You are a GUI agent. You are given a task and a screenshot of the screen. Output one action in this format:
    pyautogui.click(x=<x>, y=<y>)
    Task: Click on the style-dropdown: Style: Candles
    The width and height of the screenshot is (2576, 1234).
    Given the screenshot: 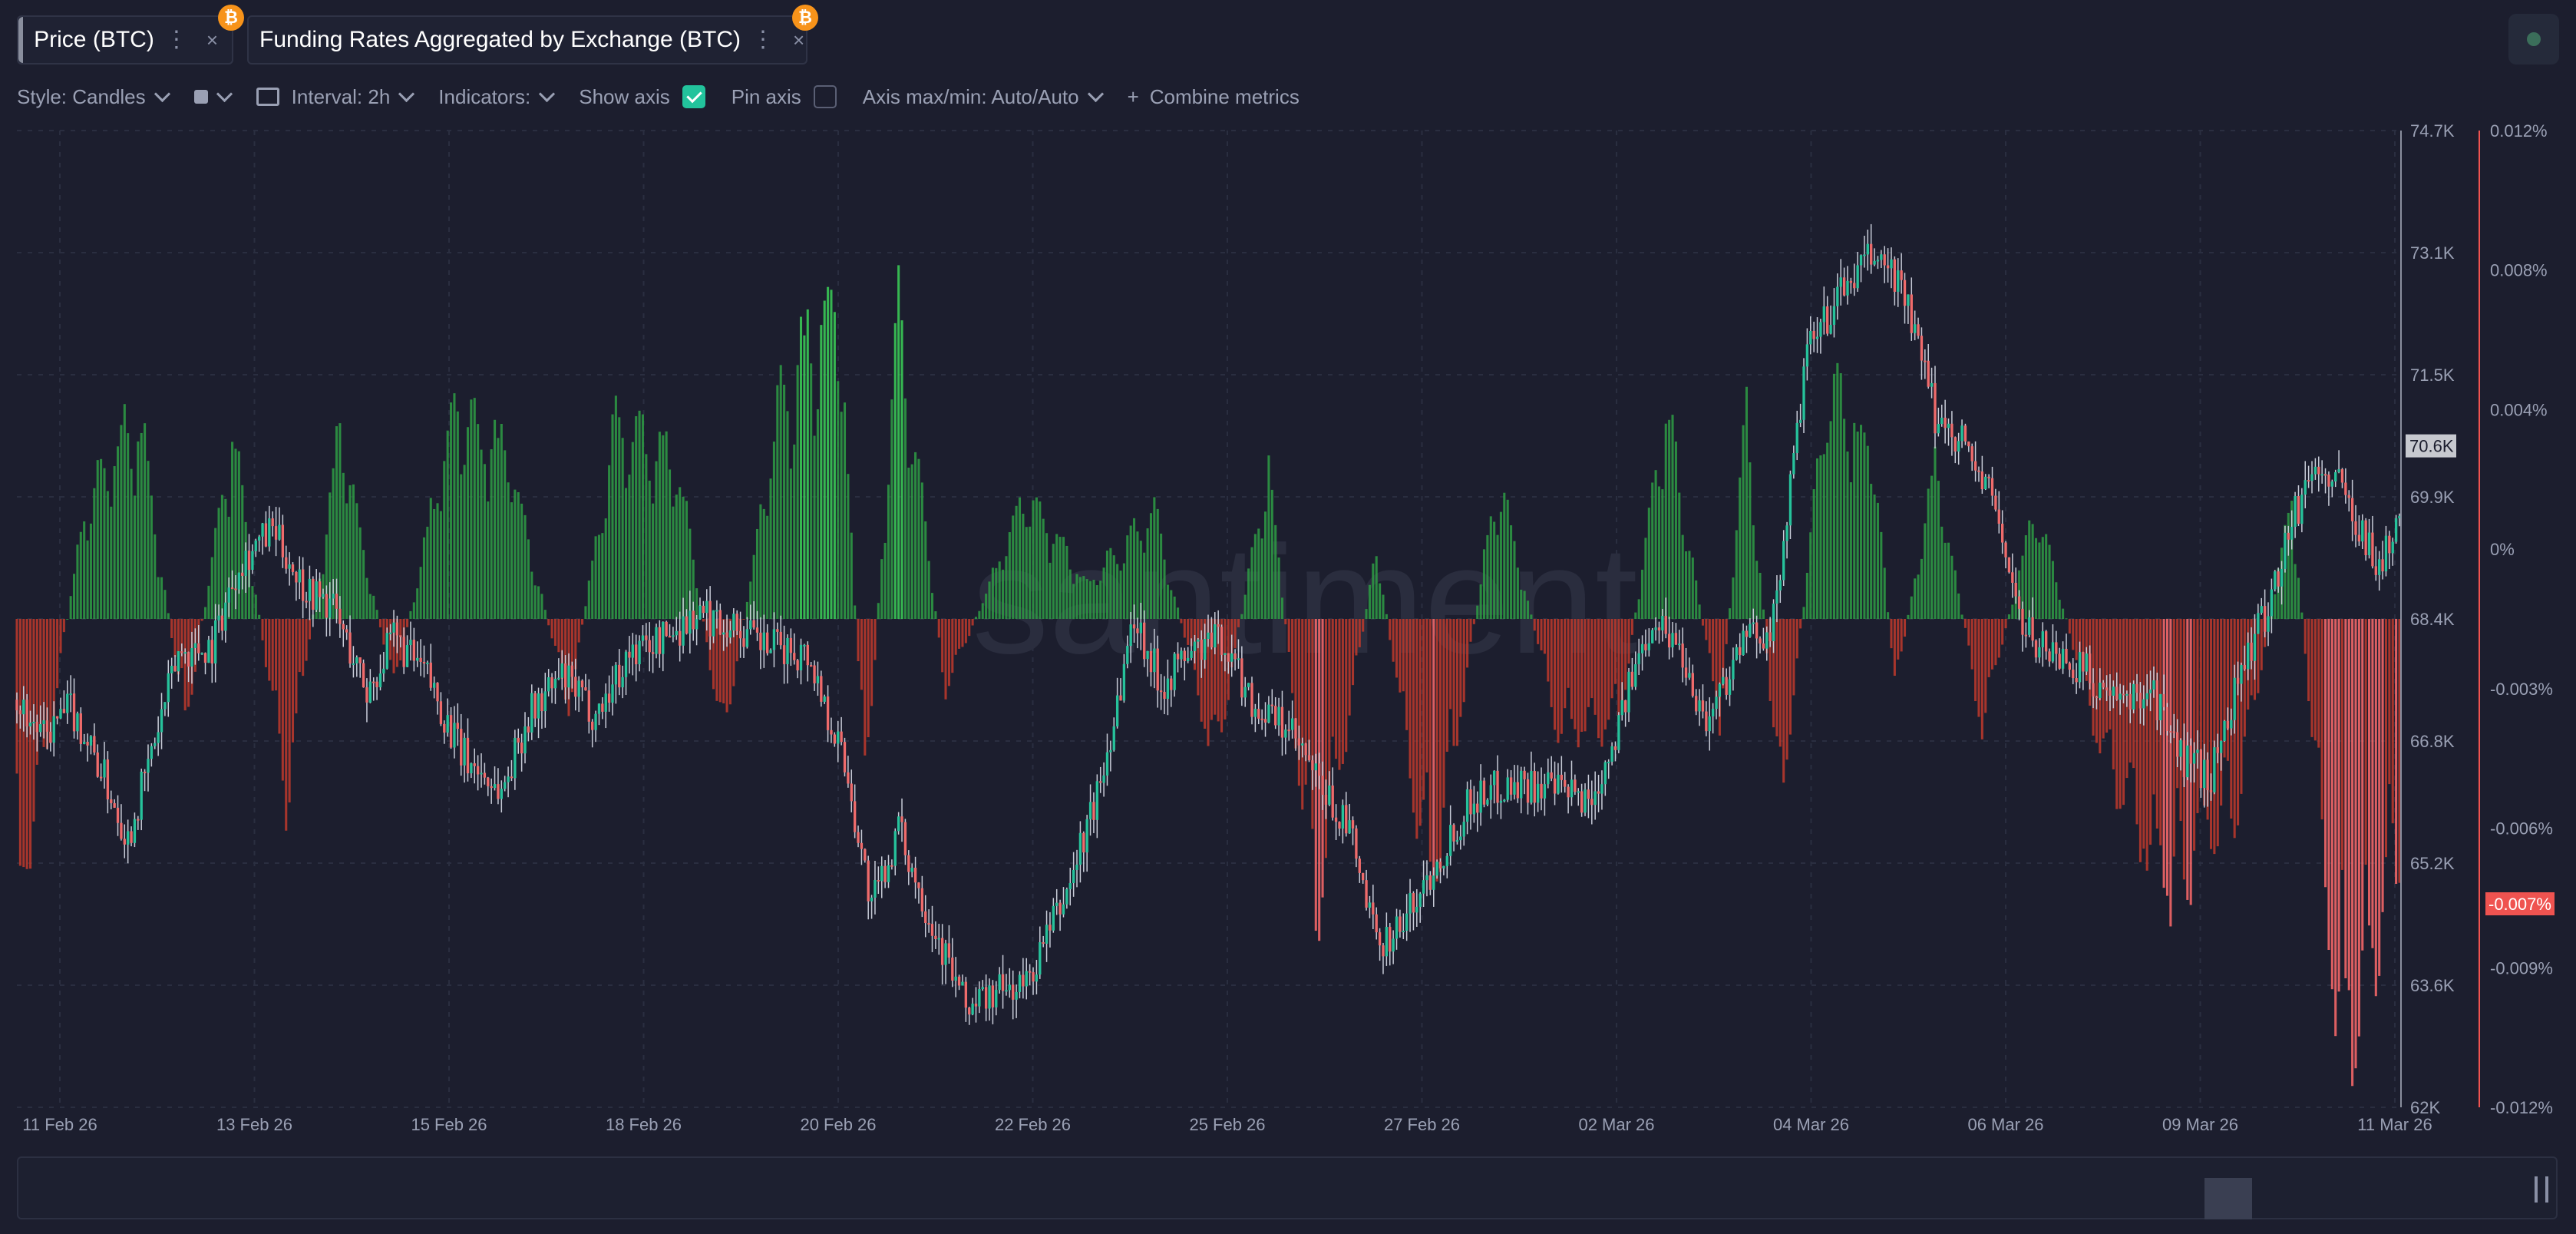 What is the action you would take?
    pyautogui.click(x=93, y=97)
    